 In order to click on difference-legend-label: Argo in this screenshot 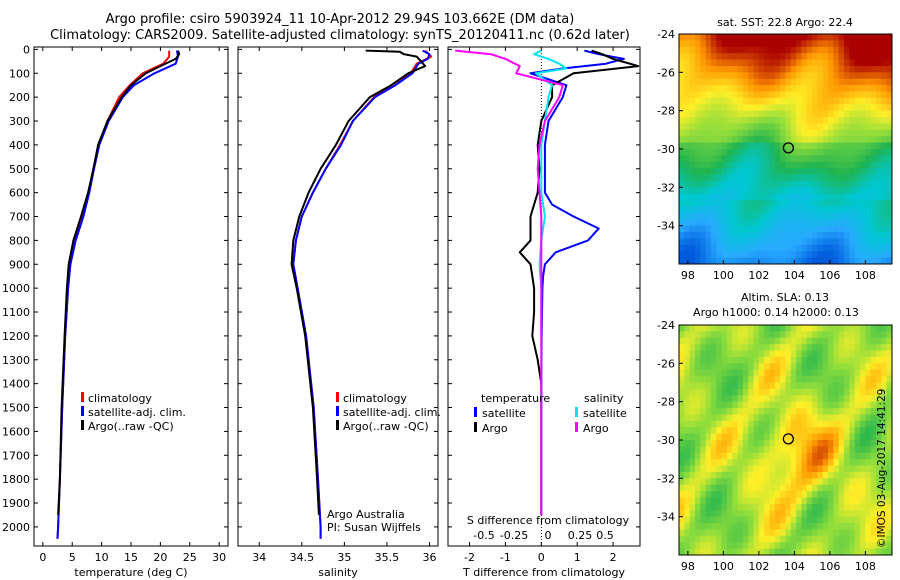, I will do `click(596, 428)`.